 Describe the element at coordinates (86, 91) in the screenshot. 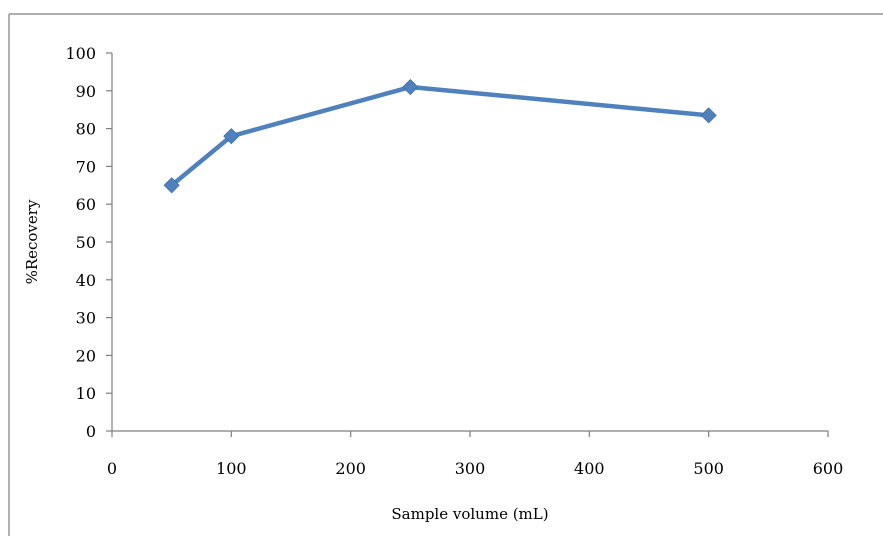

I see `y-tick-label: 90` at that location.